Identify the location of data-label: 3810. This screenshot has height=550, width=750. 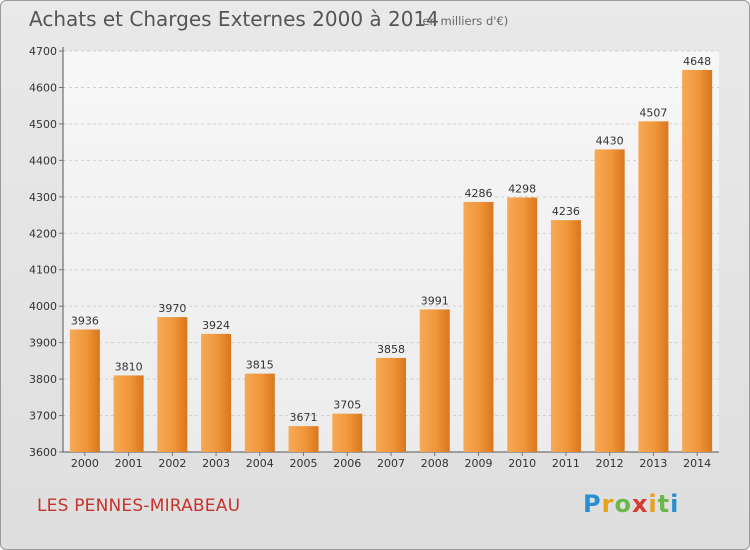
(129, 366).